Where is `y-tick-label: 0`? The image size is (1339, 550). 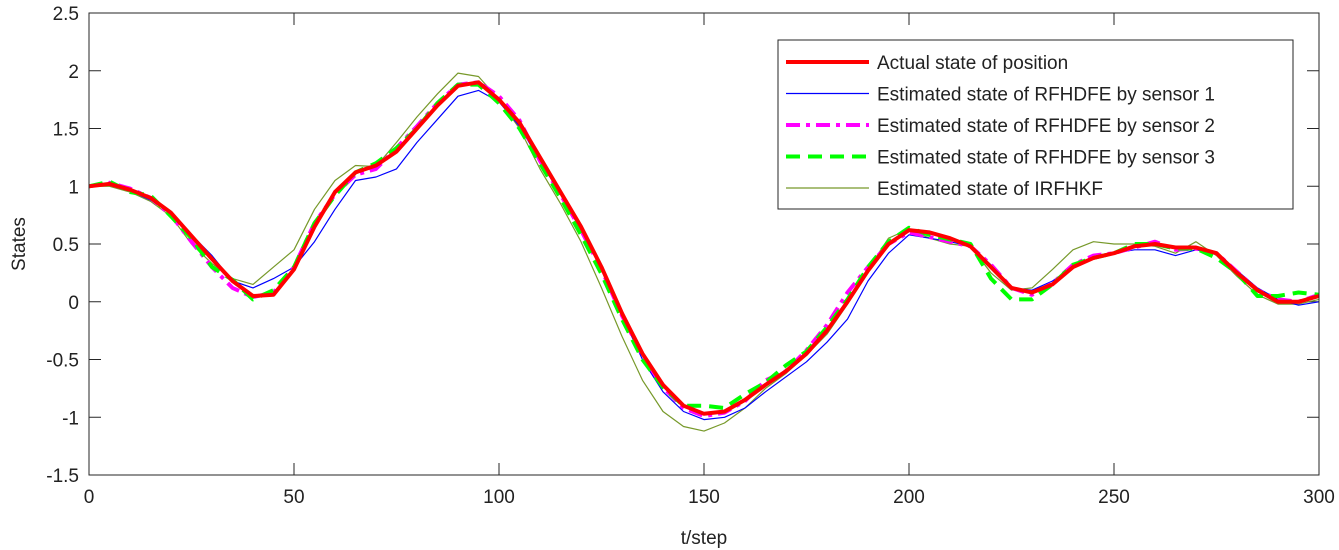
y-tick-label: 0 is located at coordinates (73, 303).